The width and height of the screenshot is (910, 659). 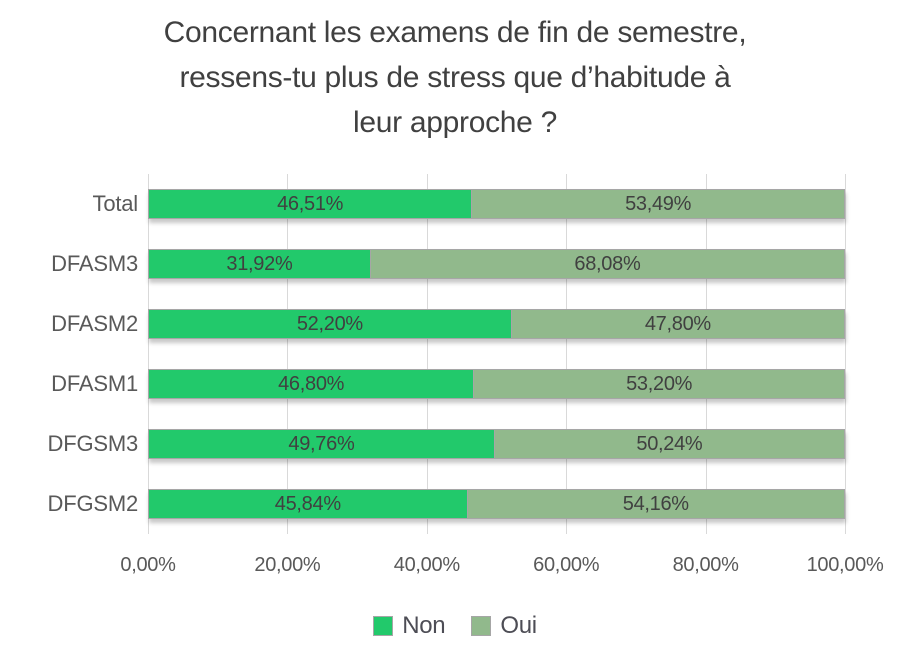 I want to click on bar-segment-oui-dfasm2: 47,80%, so click(x=677, y=324).